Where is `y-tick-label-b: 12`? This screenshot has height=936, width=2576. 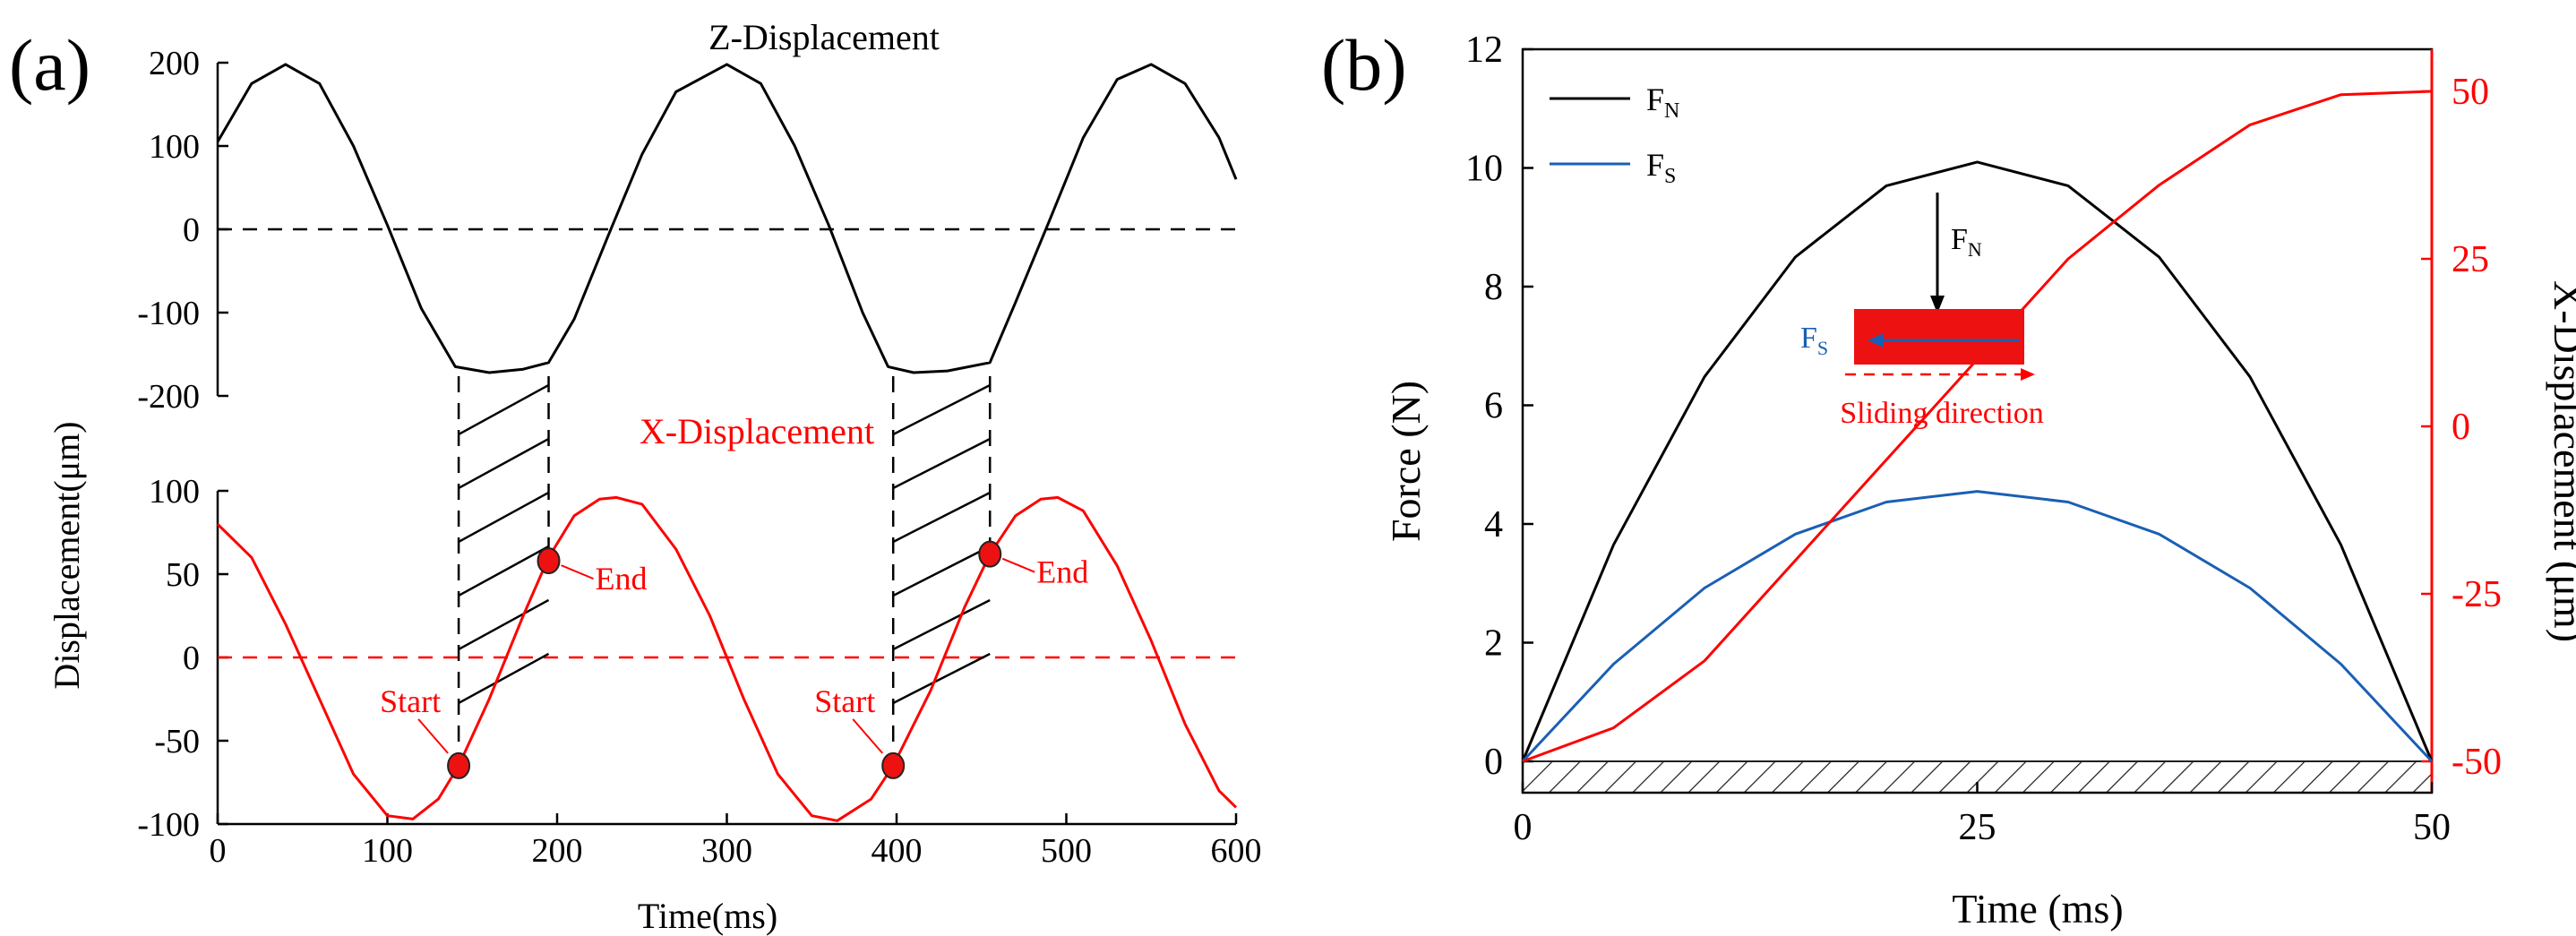 y-tick-label-b: 12 is located at coordinates (1484, 50).